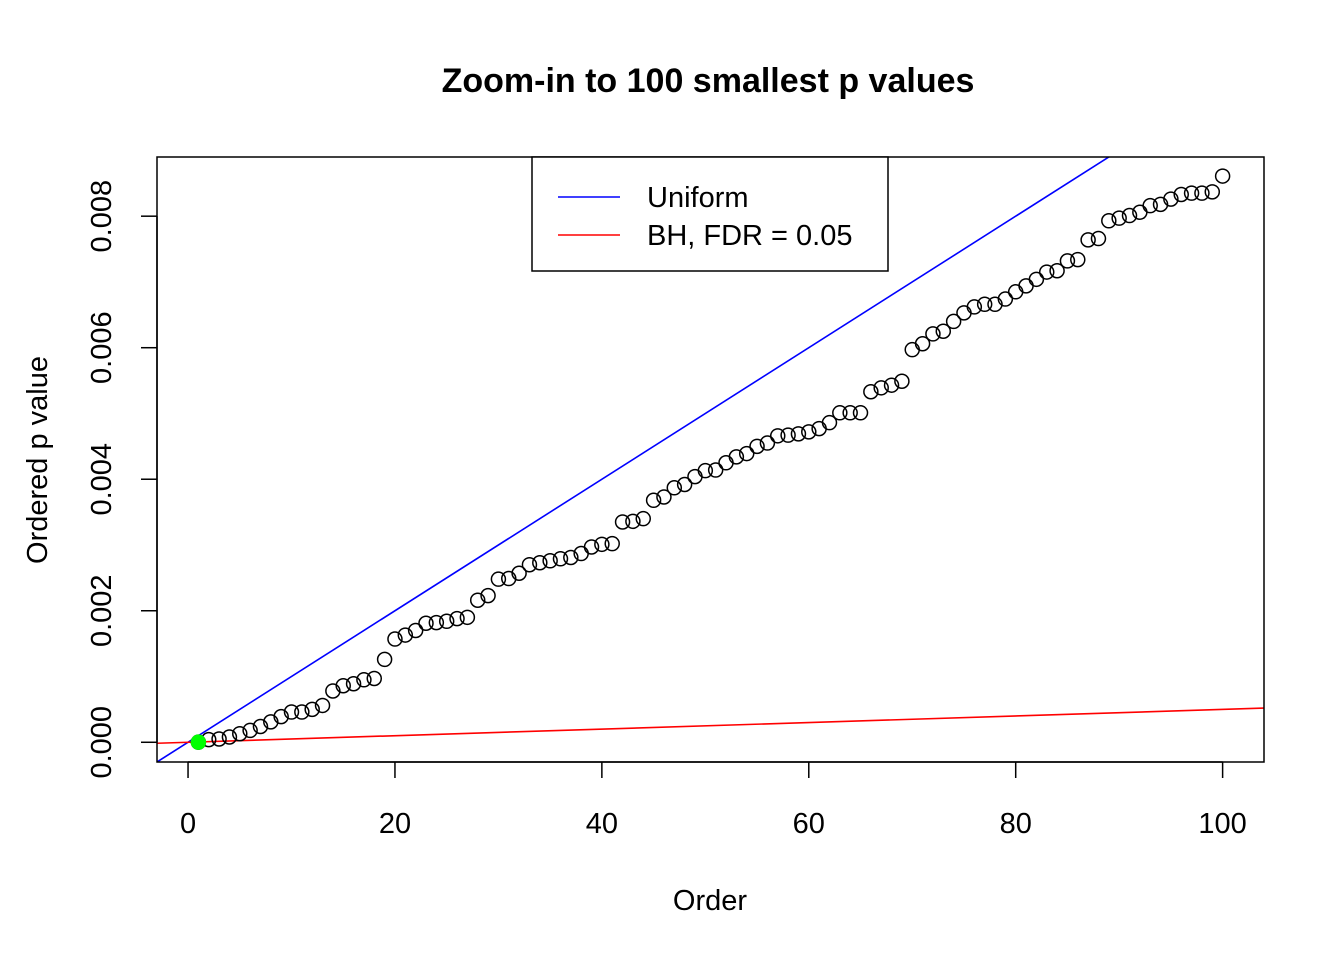  I want to click on highlight-point, so click(198, 742).